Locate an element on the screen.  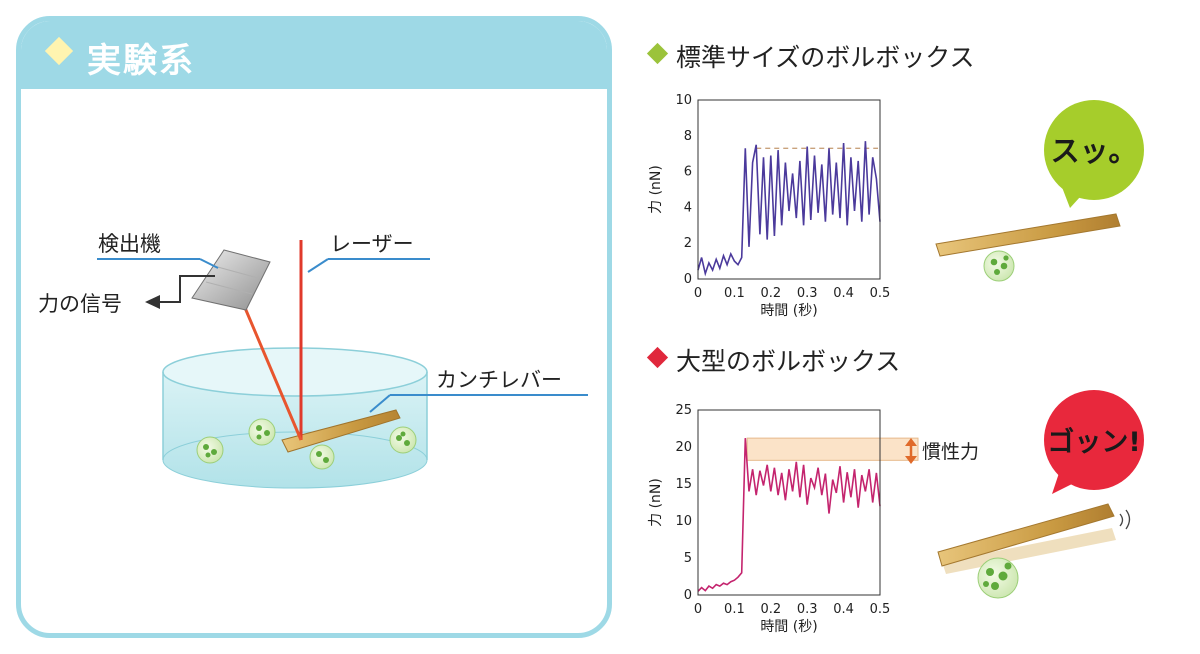
bubble-text-standard: スッ。 is located at coordinates (1094, 151).